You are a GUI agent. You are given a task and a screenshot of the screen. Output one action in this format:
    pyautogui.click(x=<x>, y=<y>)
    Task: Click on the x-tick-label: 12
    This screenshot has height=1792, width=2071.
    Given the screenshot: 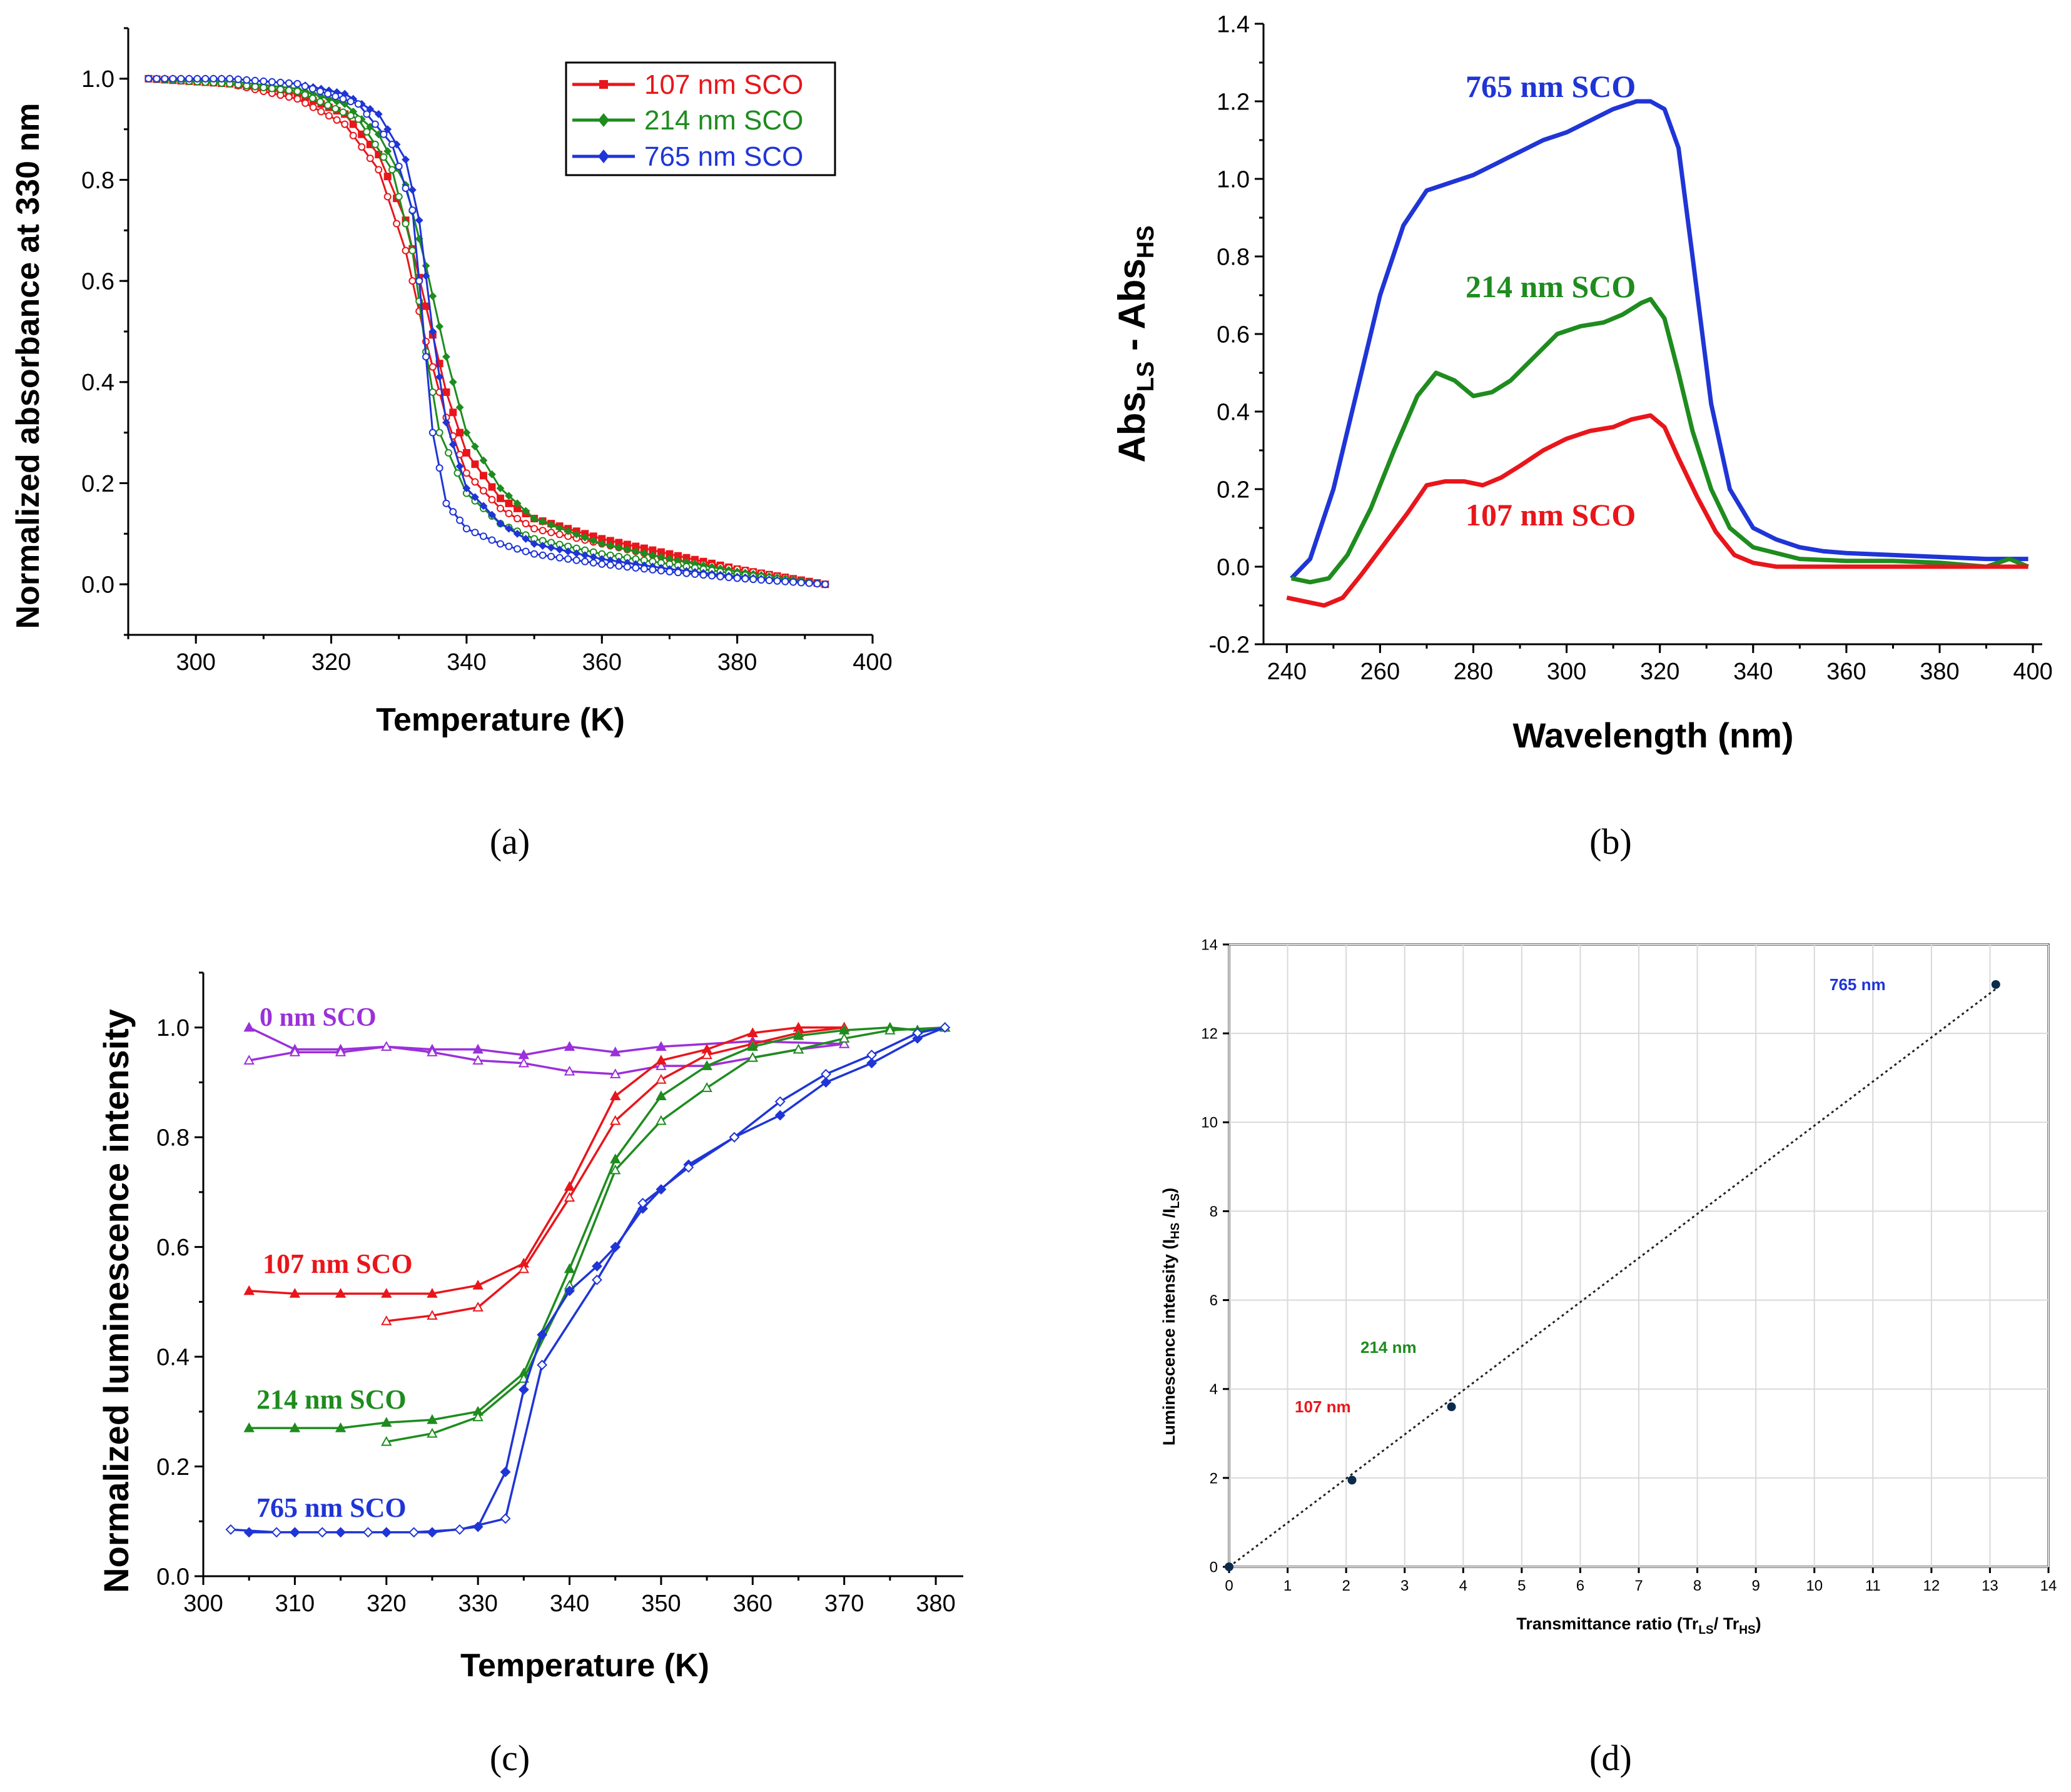 What is the action you would take?
    pyautogui.click(x=1931, y=1586)
    